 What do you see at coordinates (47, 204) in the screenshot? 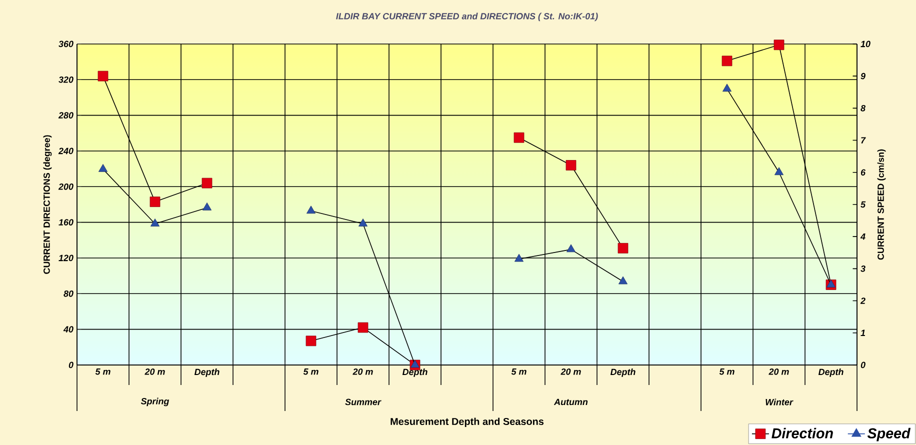
I see `y-axis-title: CURRENT DIRECTIONS (degree)` at bounding box center [47, 204].